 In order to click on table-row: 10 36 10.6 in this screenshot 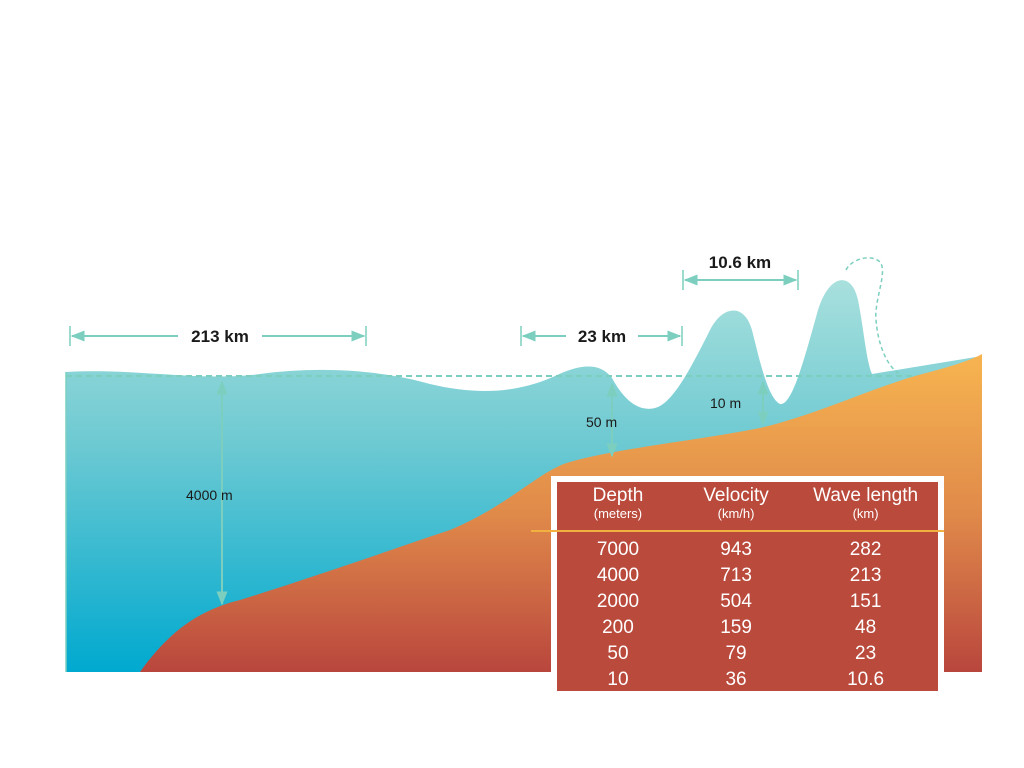, I will do `click(747, 680)`.